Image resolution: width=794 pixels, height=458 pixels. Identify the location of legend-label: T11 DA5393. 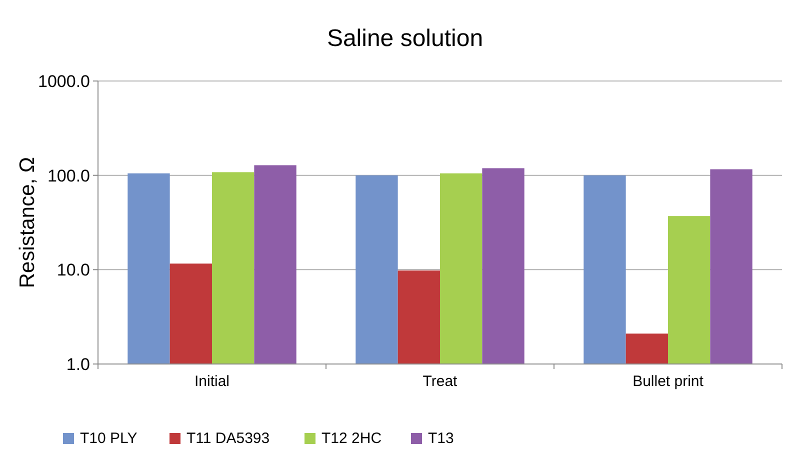
(228, 438).